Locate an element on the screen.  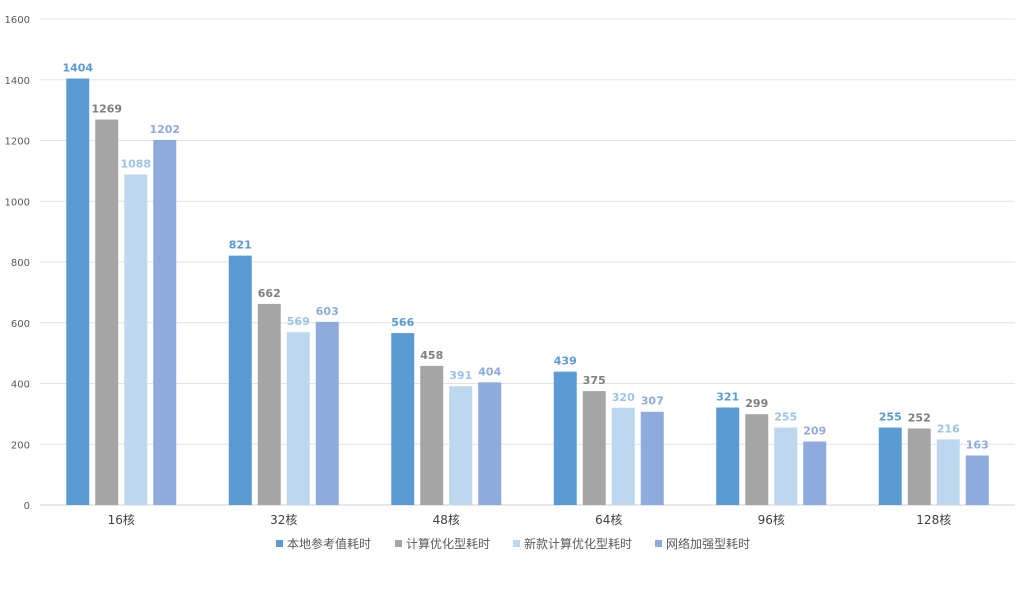
x-tick-label: 96核 is located at coordinates (771, 520).